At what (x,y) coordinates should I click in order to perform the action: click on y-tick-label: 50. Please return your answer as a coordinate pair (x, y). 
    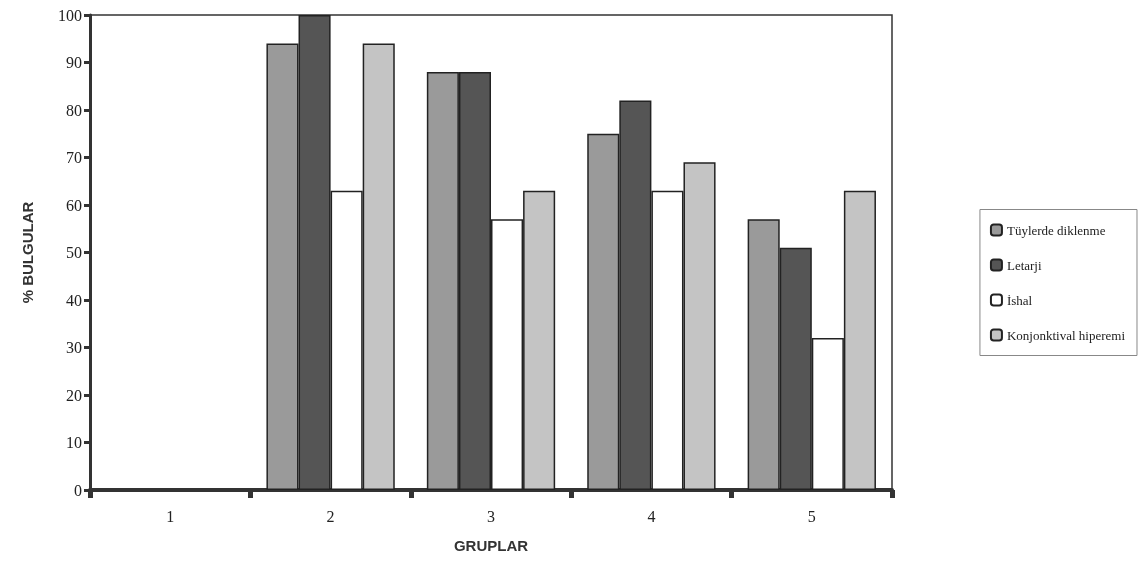
    Looking at the image, I should click on (74, 252).